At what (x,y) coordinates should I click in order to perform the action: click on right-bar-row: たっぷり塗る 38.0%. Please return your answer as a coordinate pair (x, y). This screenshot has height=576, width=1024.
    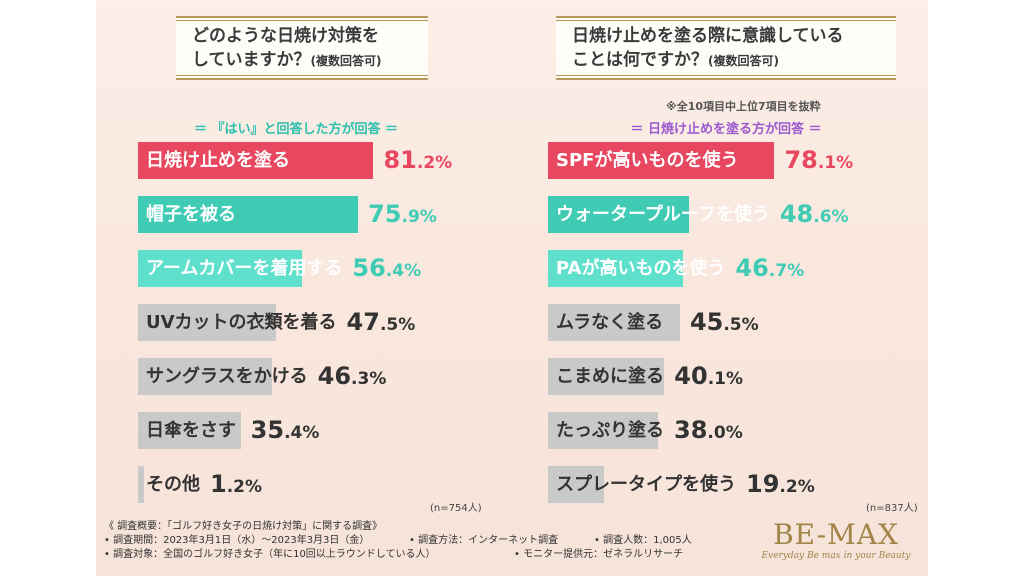
    Looking at the image, I should click on (728, 430).